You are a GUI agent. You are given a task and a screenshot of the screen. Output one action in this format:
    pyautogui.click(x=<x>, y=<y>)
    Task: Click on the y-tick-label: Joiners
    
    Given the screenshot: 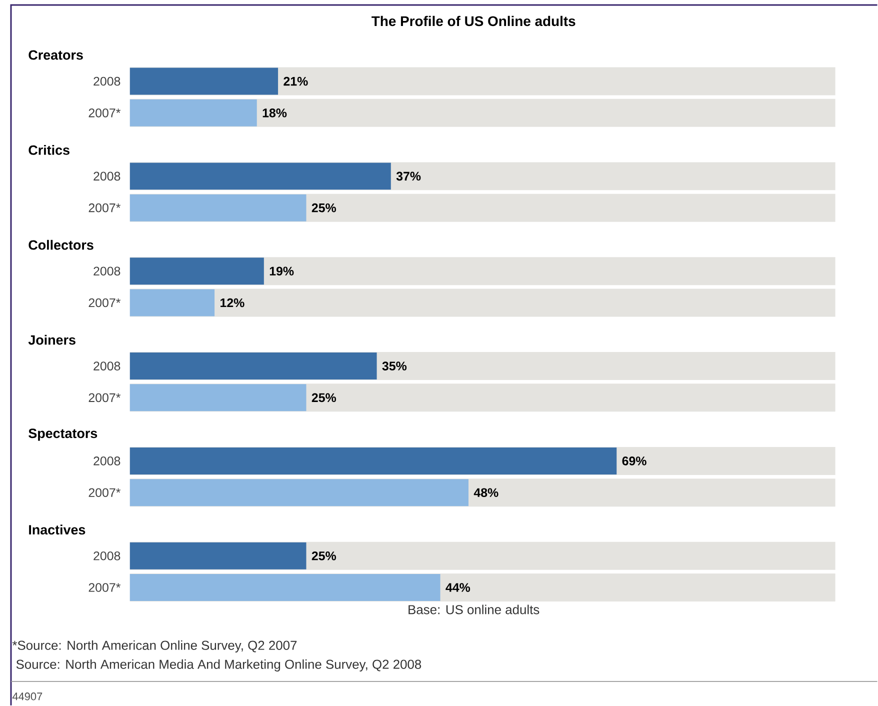 What is the action you would take?
    pyautogui.click(x=52, y=339)
    